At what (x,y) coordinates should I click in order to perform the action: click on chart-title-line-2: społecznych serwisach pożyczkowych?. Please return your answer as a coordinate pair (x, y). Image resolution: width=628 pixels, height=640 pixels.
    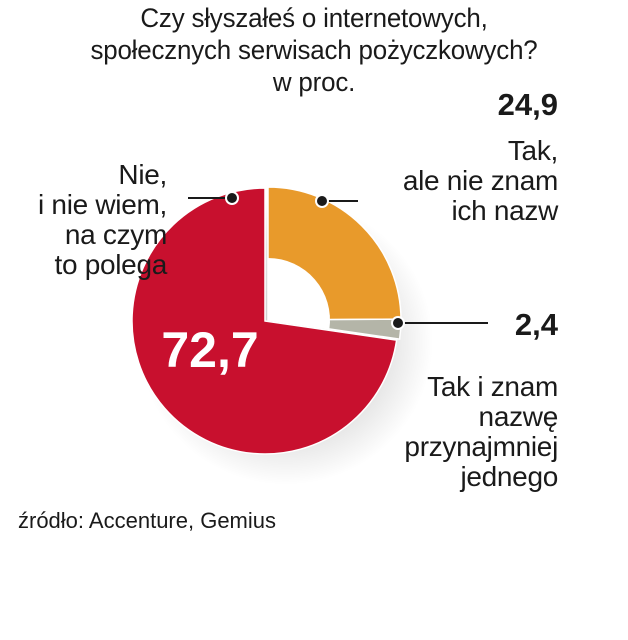
    Looking at the image, I should click on (314, 50).